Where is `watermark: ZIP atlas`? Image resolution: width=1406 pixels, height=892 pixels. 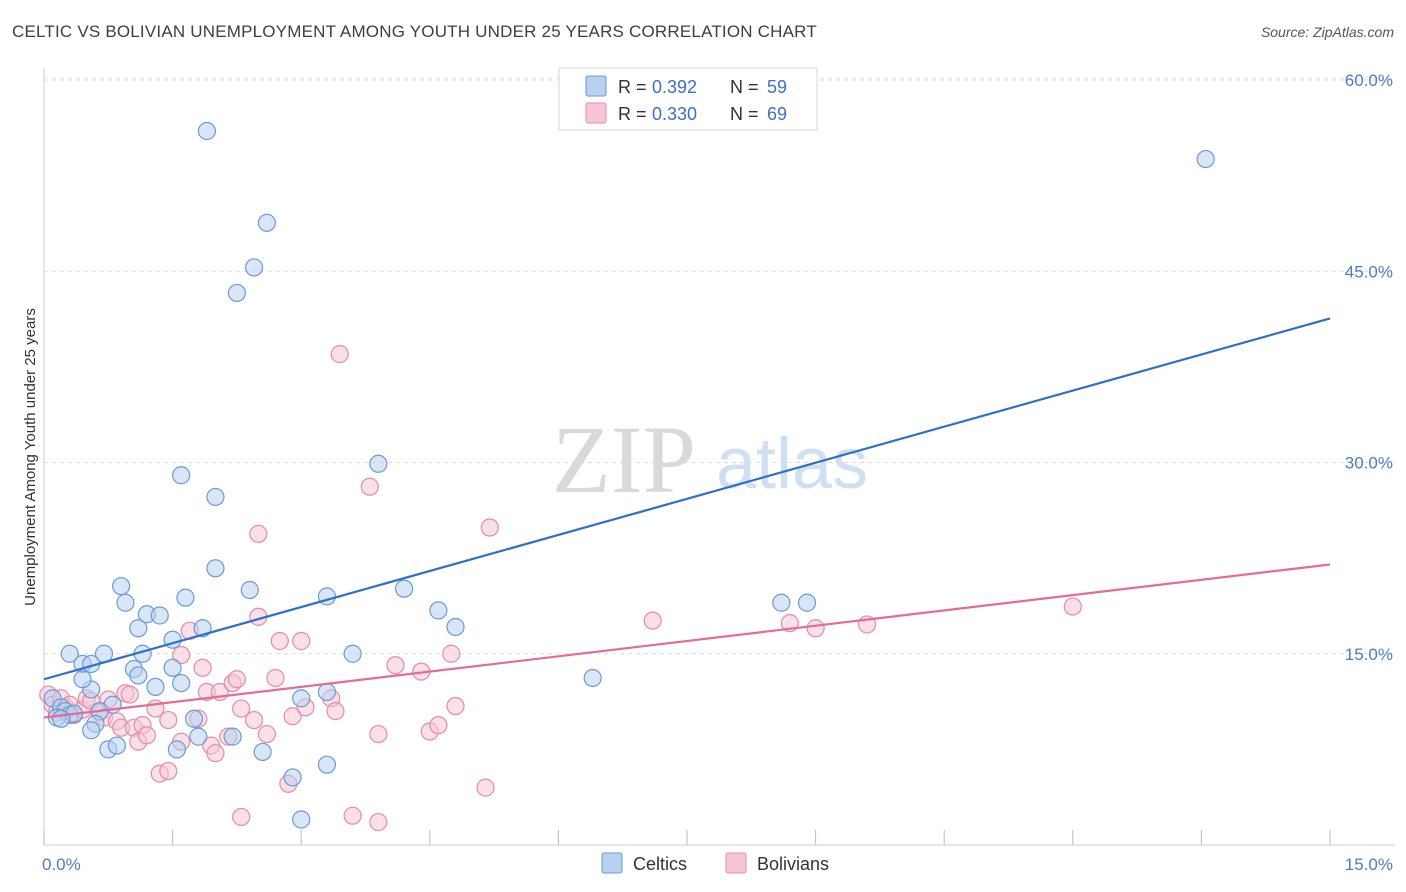
watermark: ZIP atlas is located at coordinates (710, 459).